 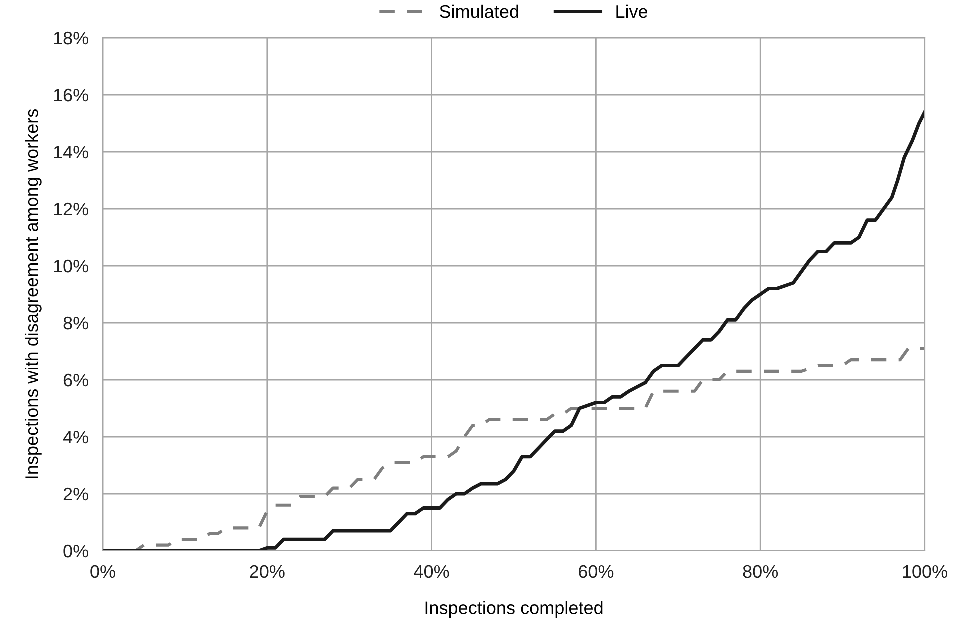 I want to click on y-tick-label: 10%, so click(x=71, y=266).